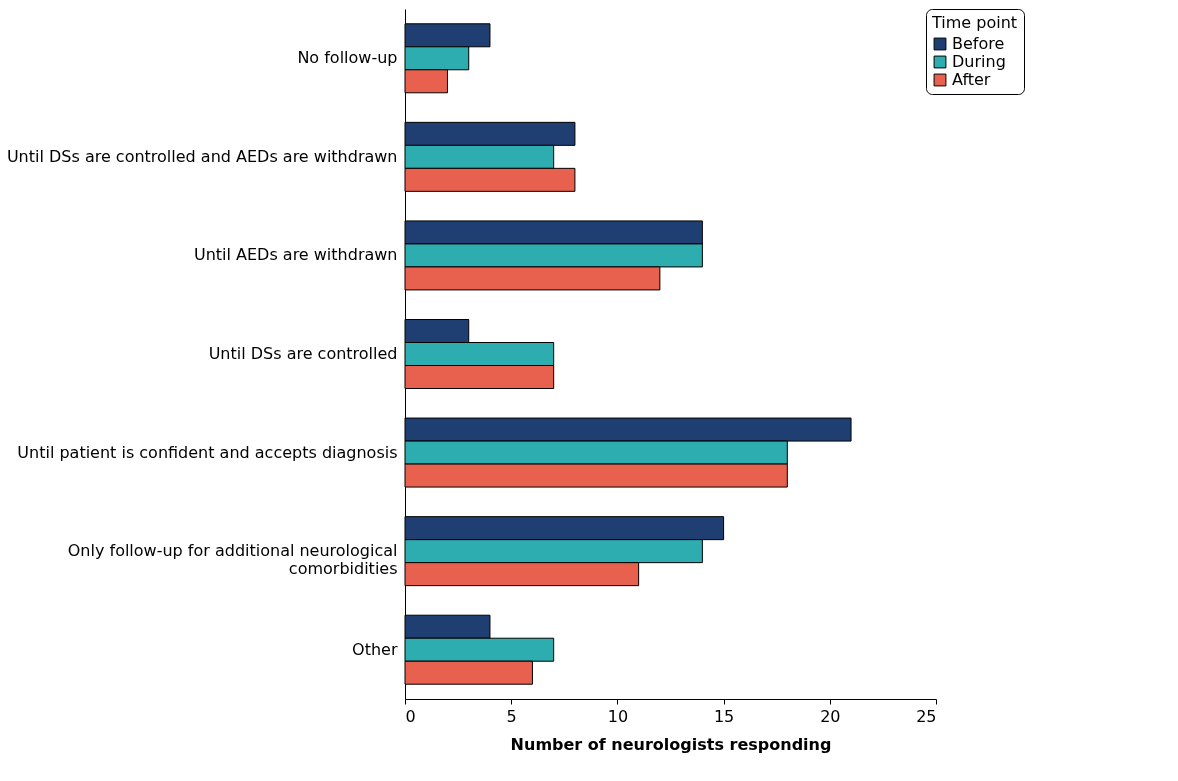  What do you see at coordinates (295, 255) in the screenshot?
I see `y-tick-label: Until AEDs are withdrawn` at bounding box center [295, 255].